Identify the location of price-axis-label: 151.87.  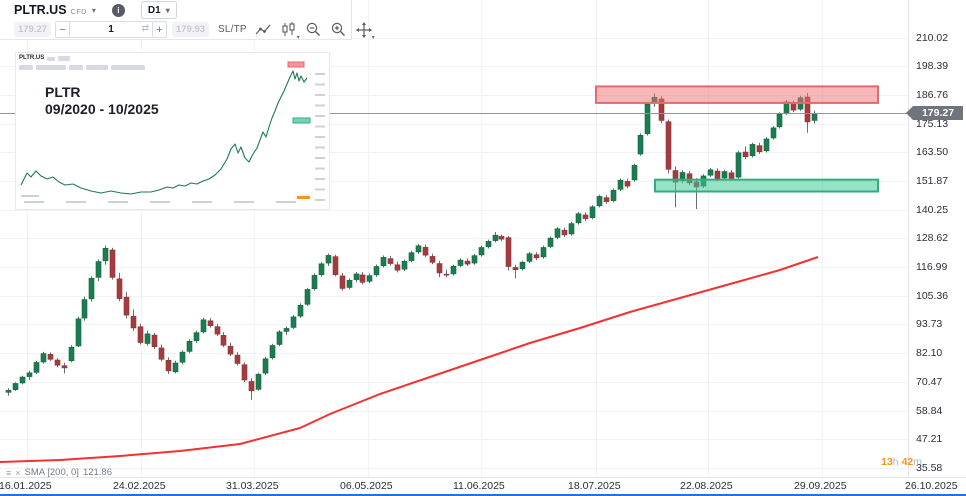
(932, 180).